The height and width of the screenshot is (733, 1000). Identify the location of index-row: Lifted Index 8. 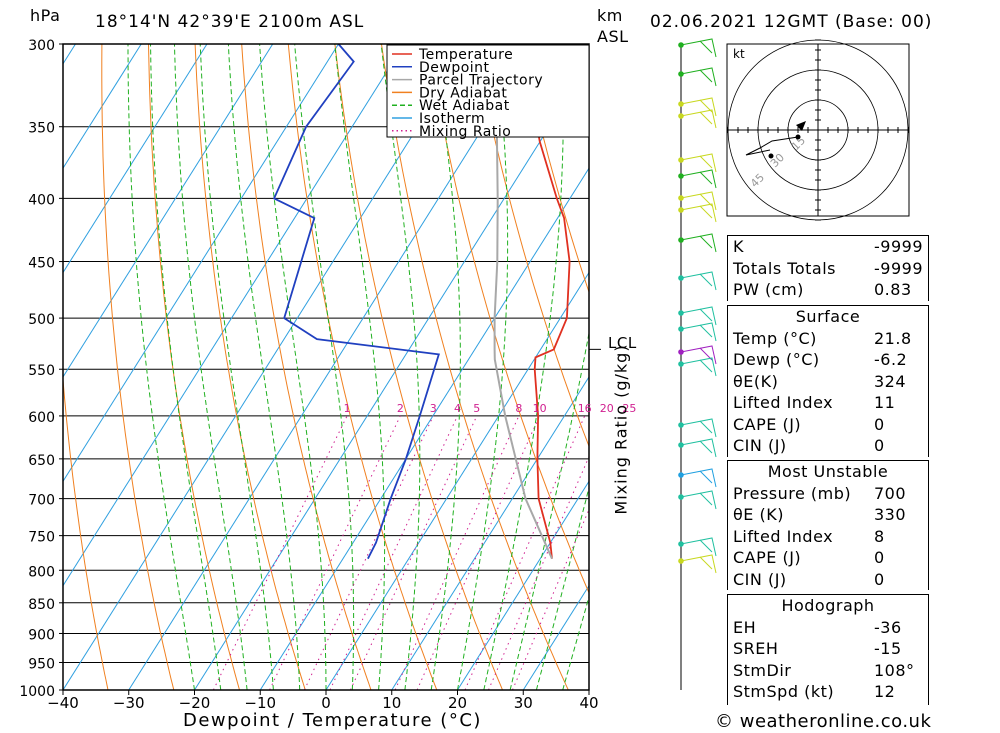
(828, 537).